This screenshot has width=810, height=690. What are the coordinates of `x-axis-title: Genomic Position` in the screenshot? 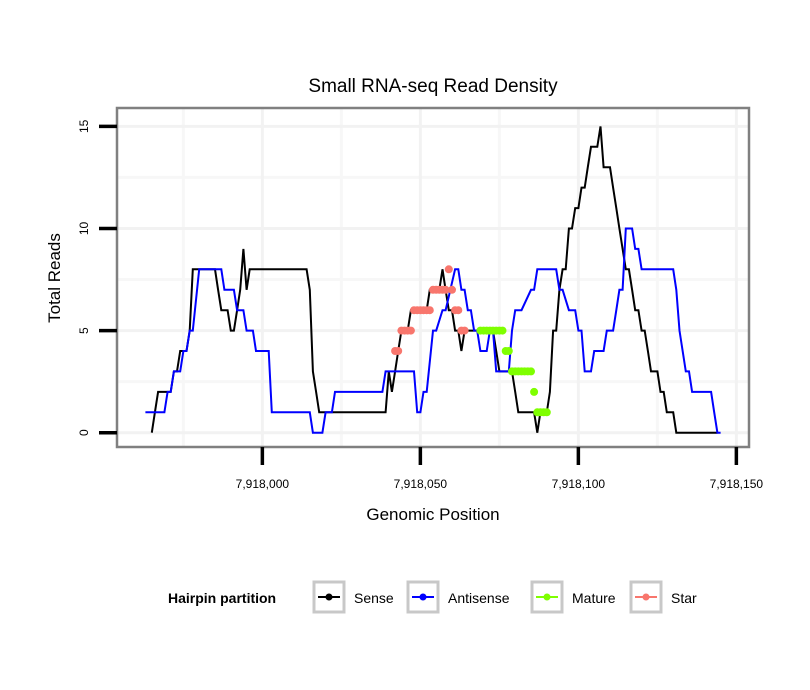 It's located at (432, 514).